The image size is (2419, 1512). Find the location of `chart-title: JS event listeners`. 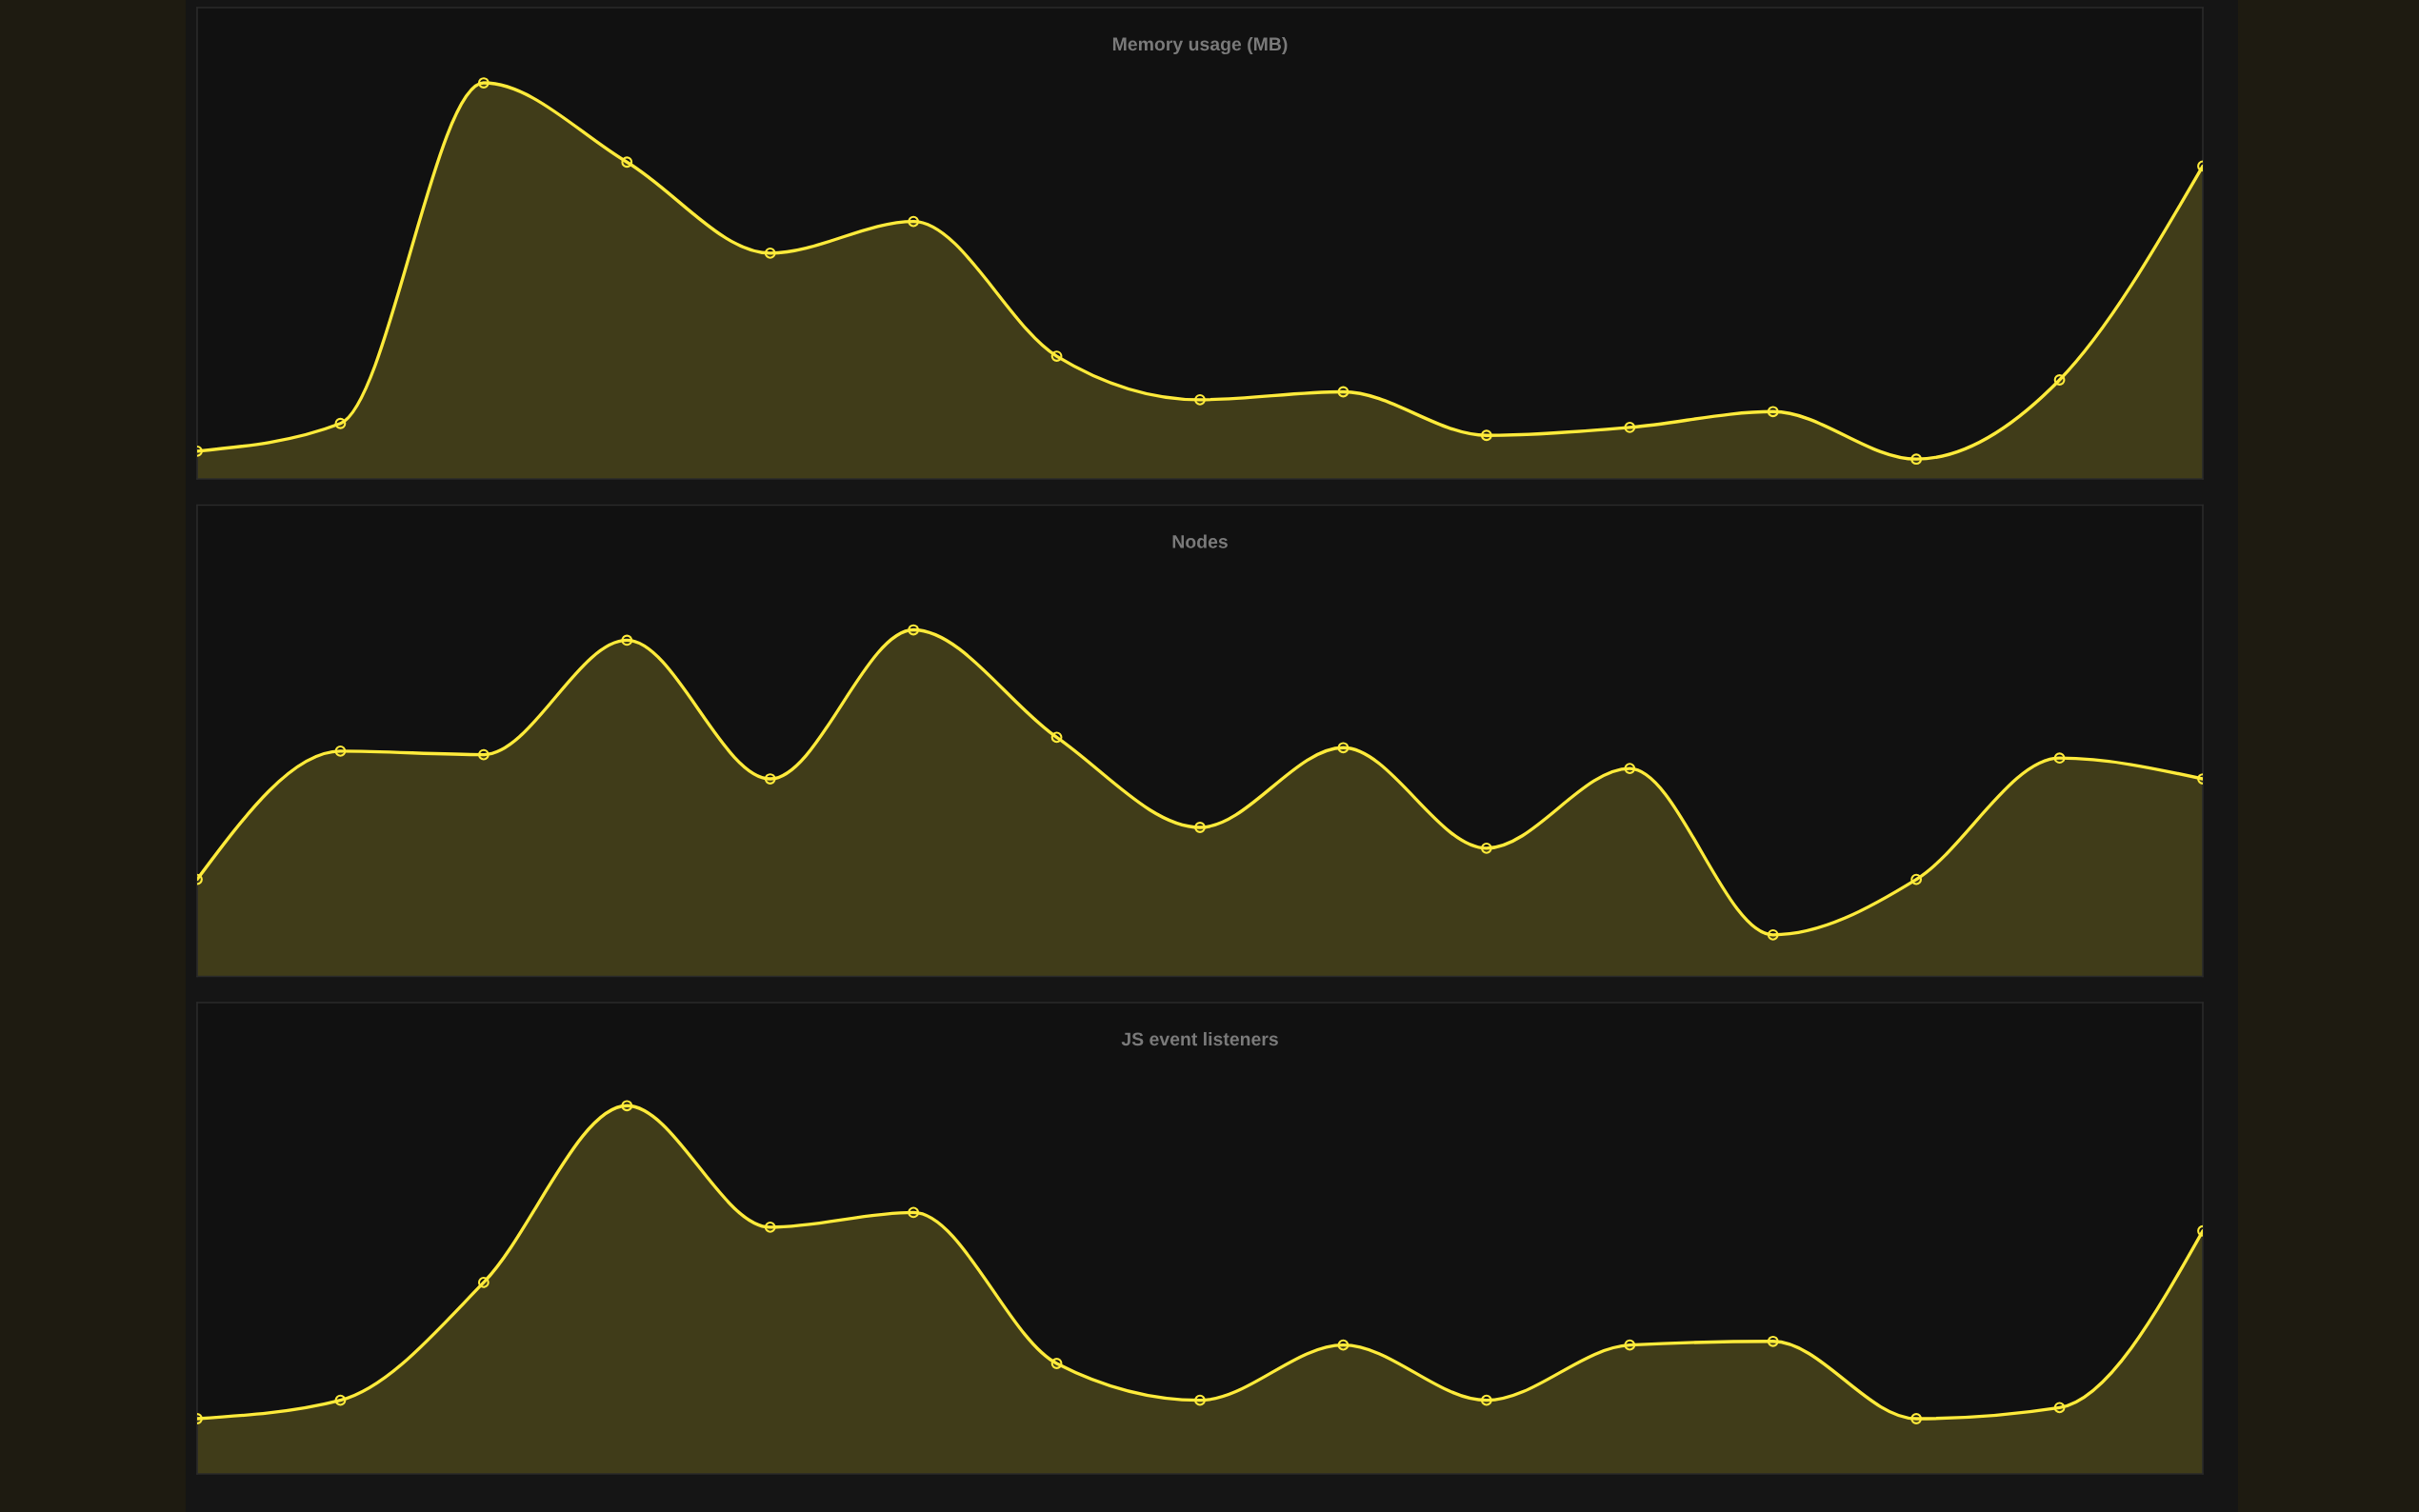

chart-title: JS event listeners is located at coordinates (1199, 1038).